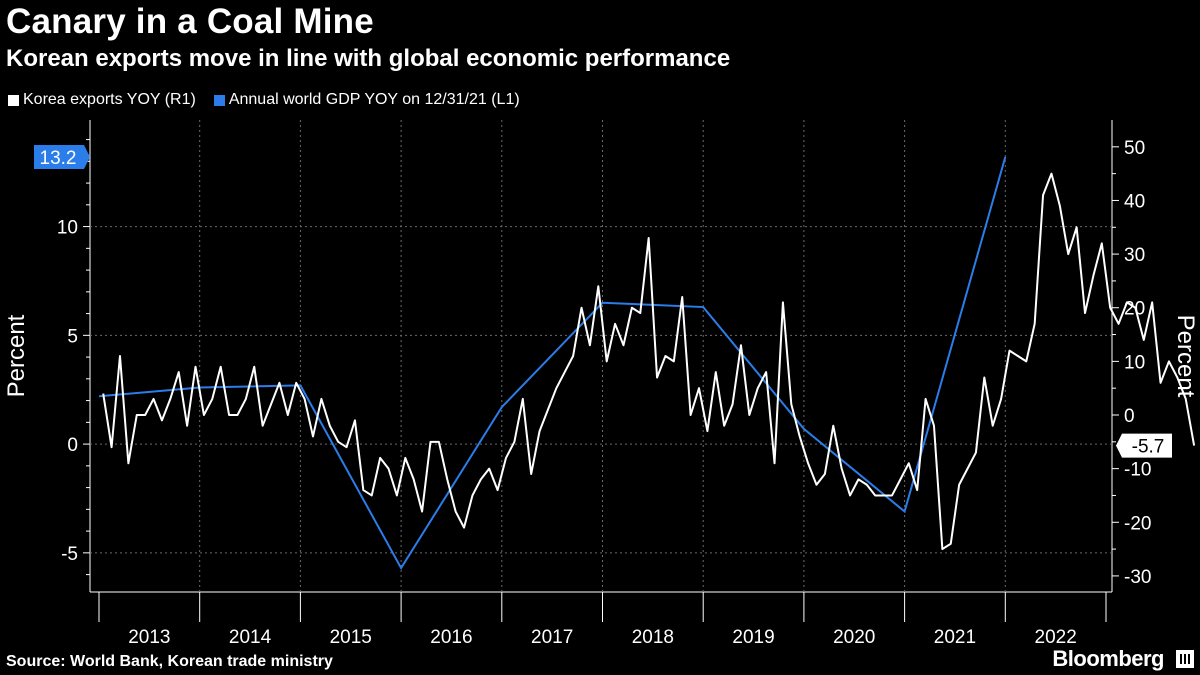  I want to click on right-tick-label: 50, so click(1134, 148).